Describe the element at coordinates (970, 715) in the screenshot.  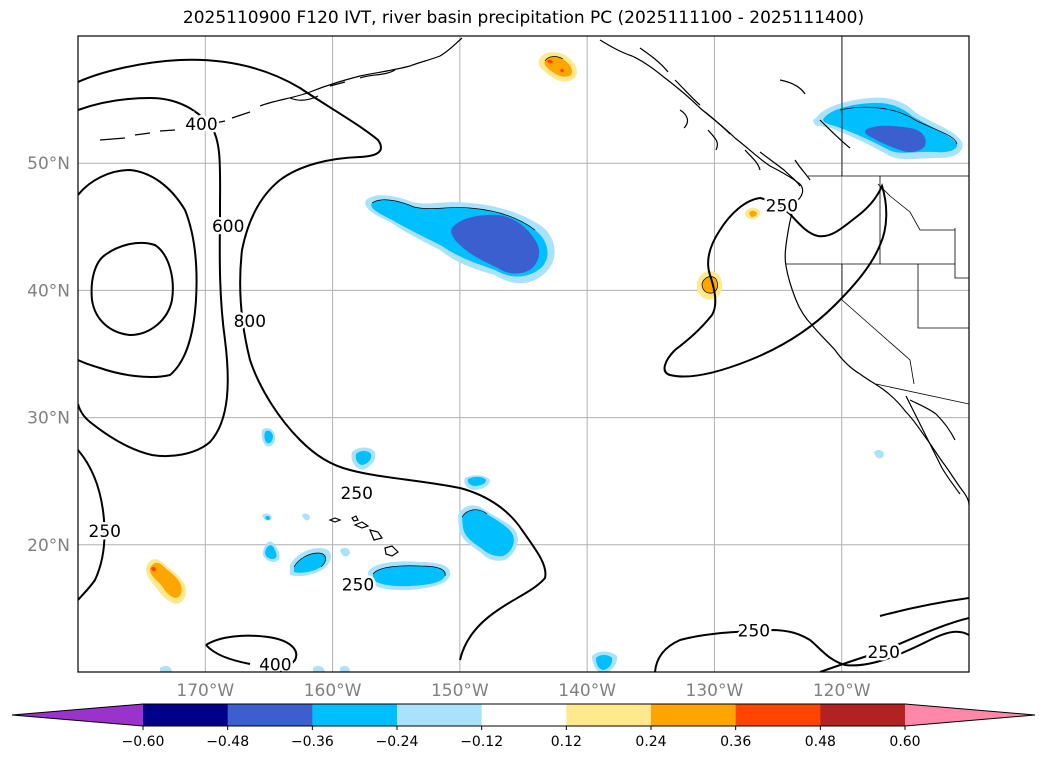
I see `colorbar-extend-max` at that location.